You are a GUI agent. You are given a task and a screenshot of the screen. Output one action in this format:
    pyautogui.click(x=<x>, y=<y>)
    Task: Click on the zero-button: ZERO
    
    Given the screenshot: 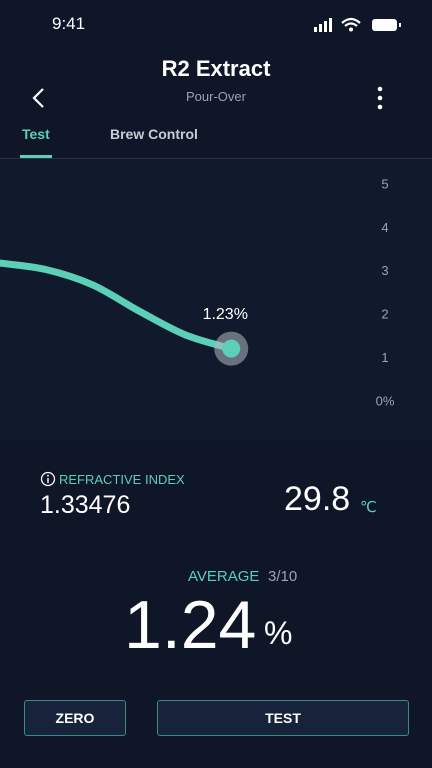 What is the action you would take?
    pyautogui.click(x=75, y=718)
    